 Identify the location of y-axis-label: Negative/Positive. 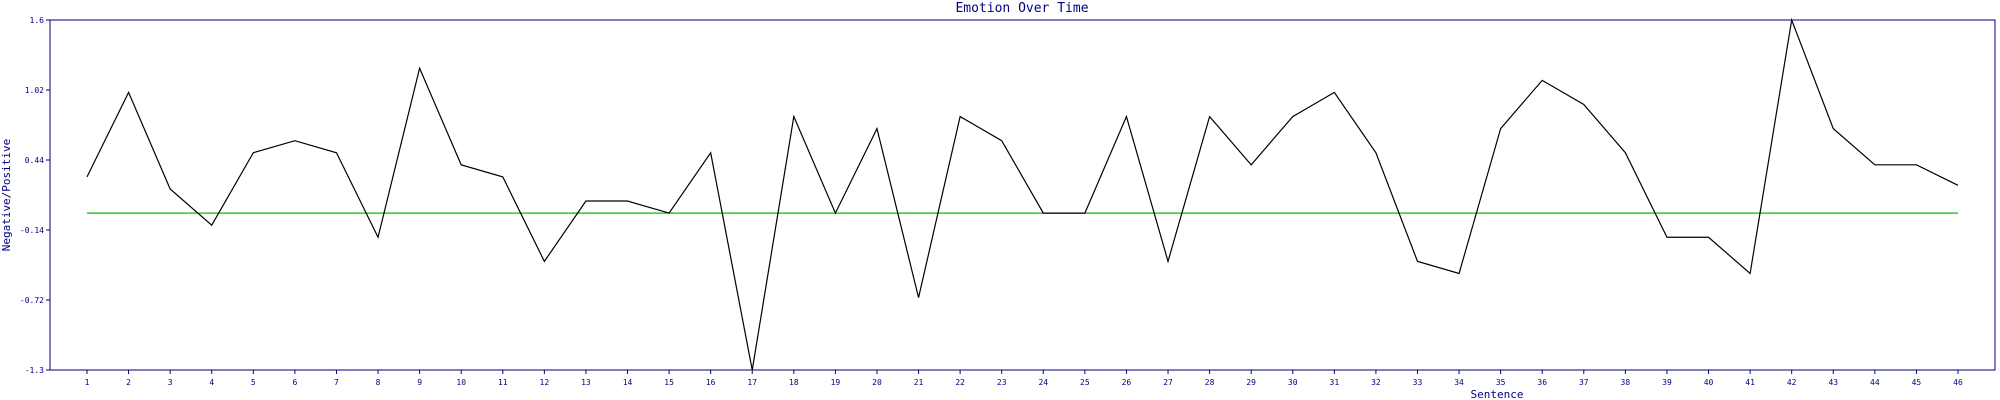
(6, 195).